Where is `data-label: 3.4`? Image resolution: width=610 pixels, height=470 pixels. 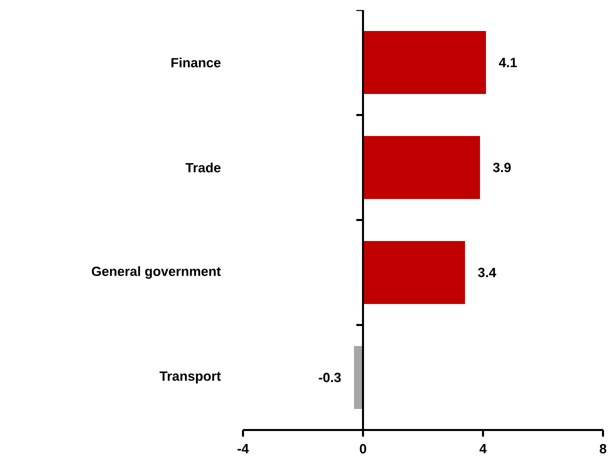 data-label: 3.4 is located at coordinates (487, 273).